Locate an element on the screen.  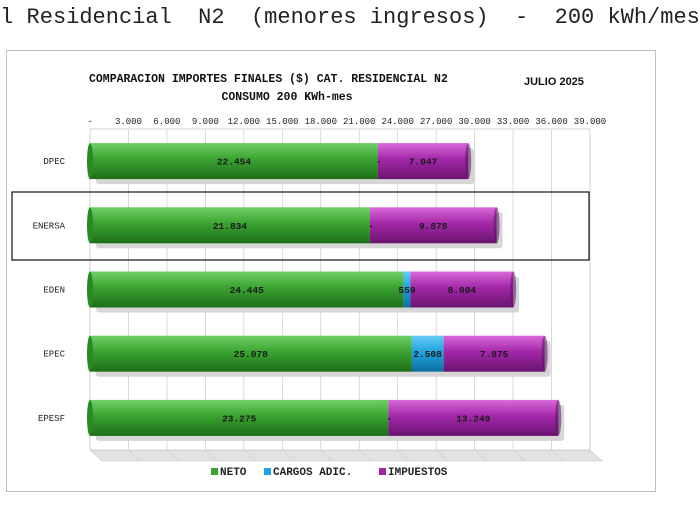
x-tick-label: 36.000 is located at coordinates (551, 122).